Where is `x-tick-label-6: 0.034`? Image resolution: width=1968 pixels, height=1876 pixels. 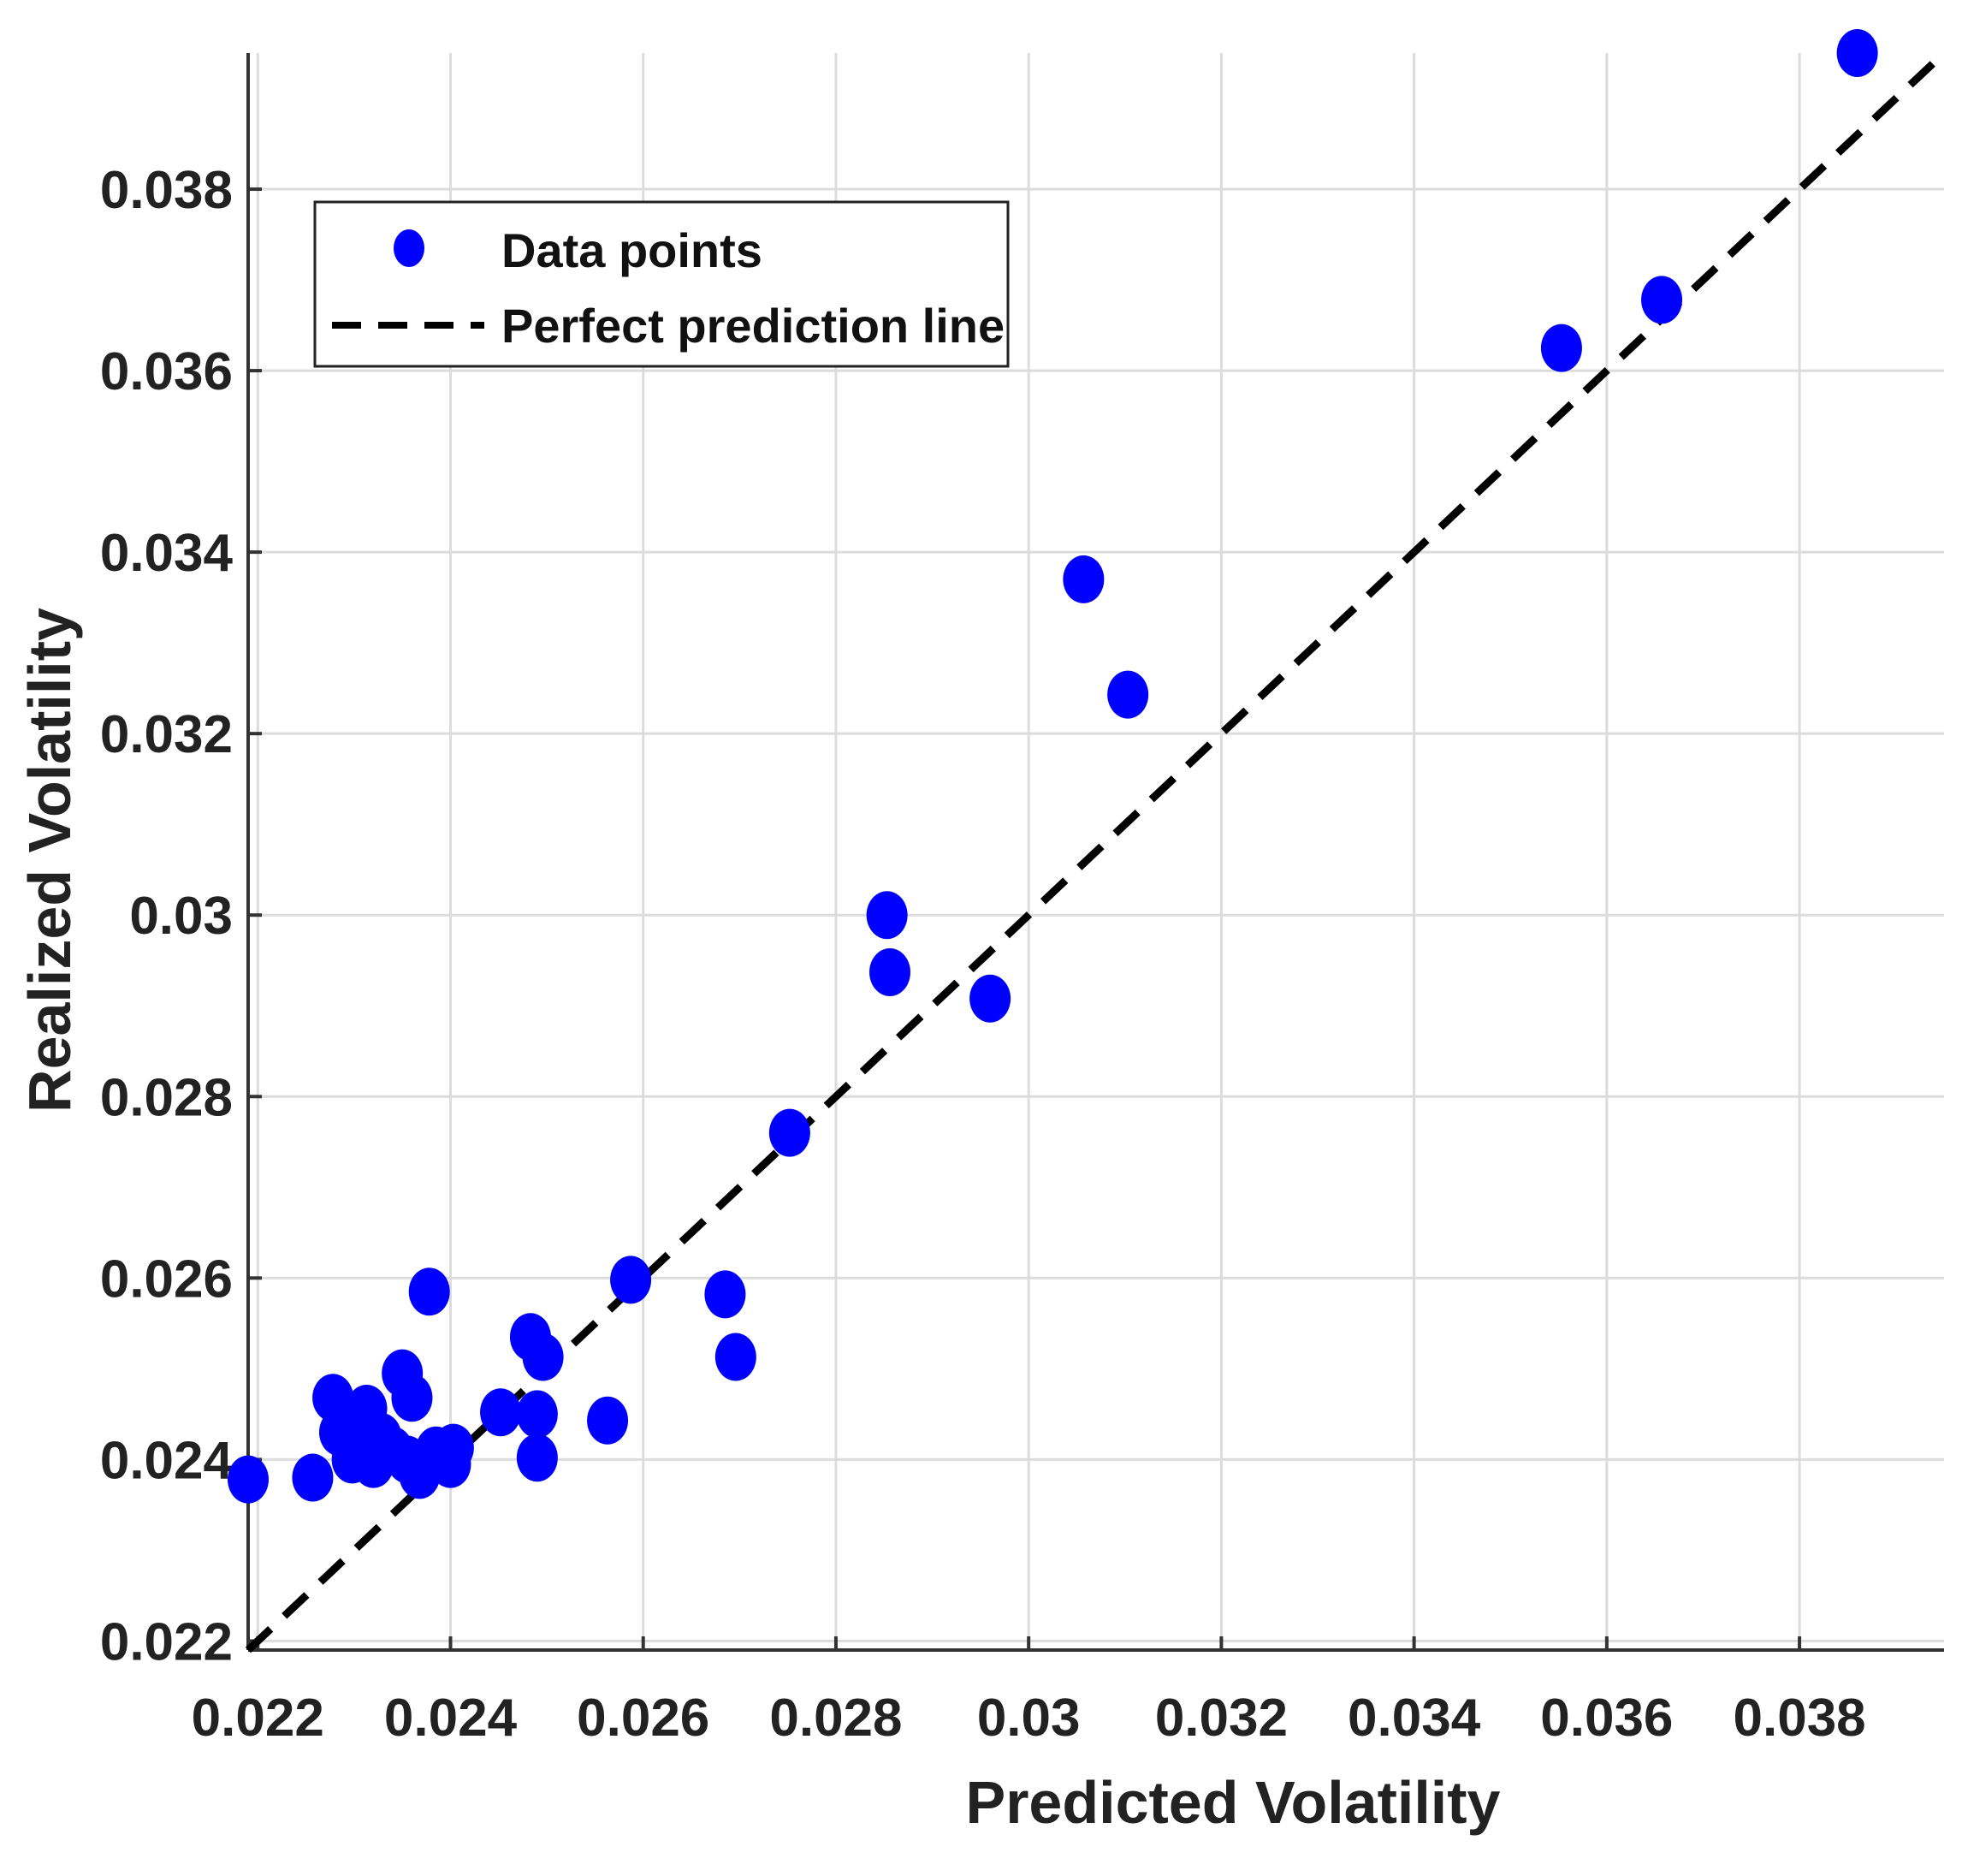
x-tick-label-6: 0.034 is located at coordinates (1414, 1718).